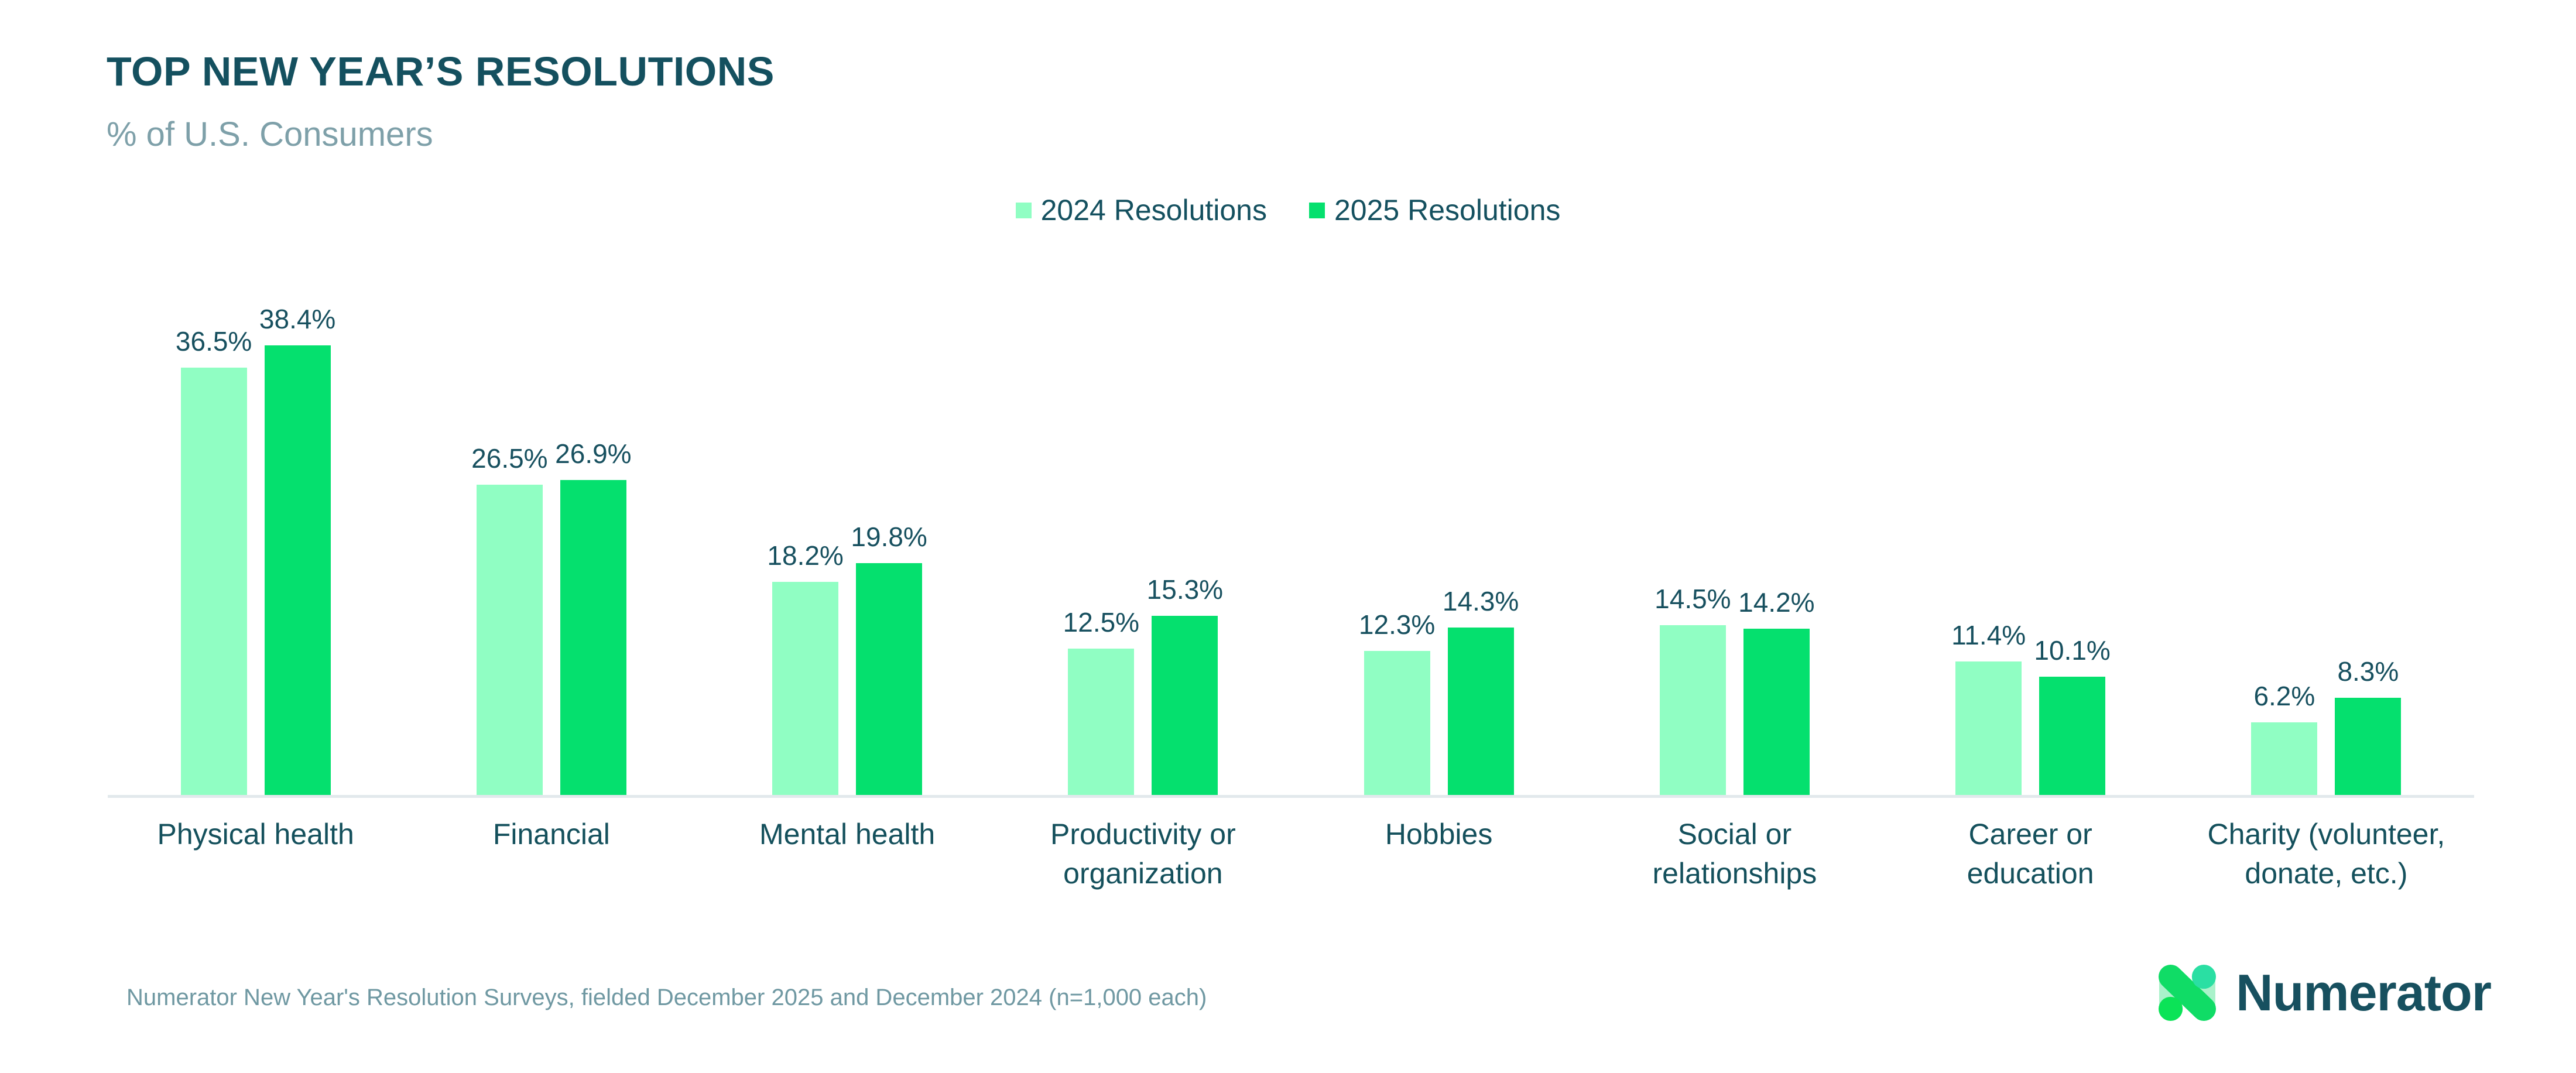  I want to click on bar-wrap: 19.8%, so click(889, 659).